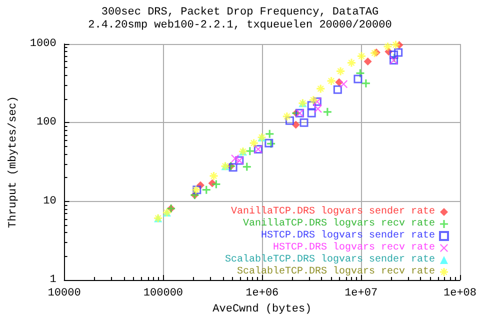  What do you see at coordinates (14, 162) in the screenshot?
I see `y-axis-title: Thruput (mbytes/sec)` at bounding box center [14, 162].